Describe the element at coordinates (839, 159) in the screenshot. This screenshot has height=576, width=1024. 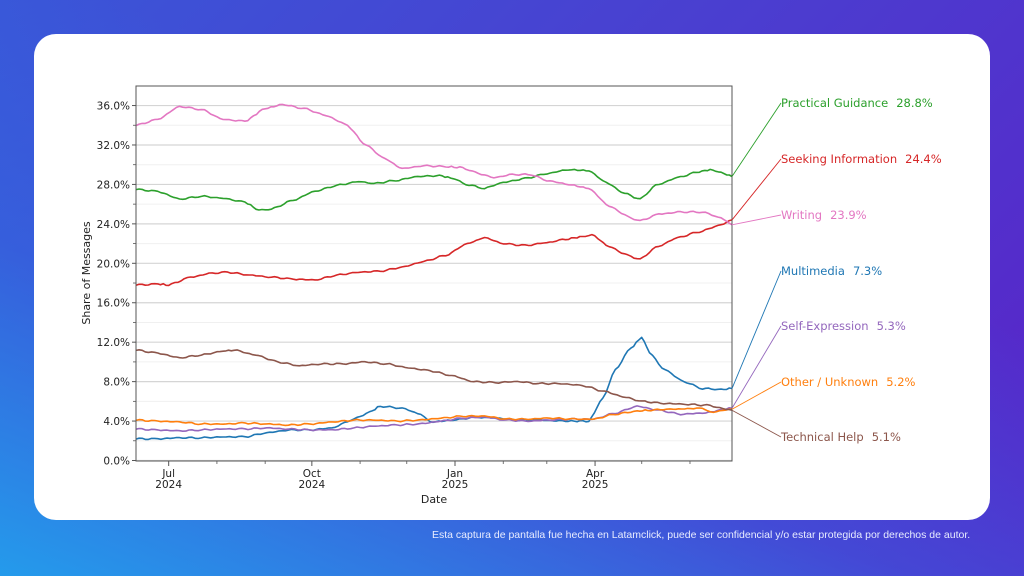
I see `legend-series-name: Seeking Information` at that location.